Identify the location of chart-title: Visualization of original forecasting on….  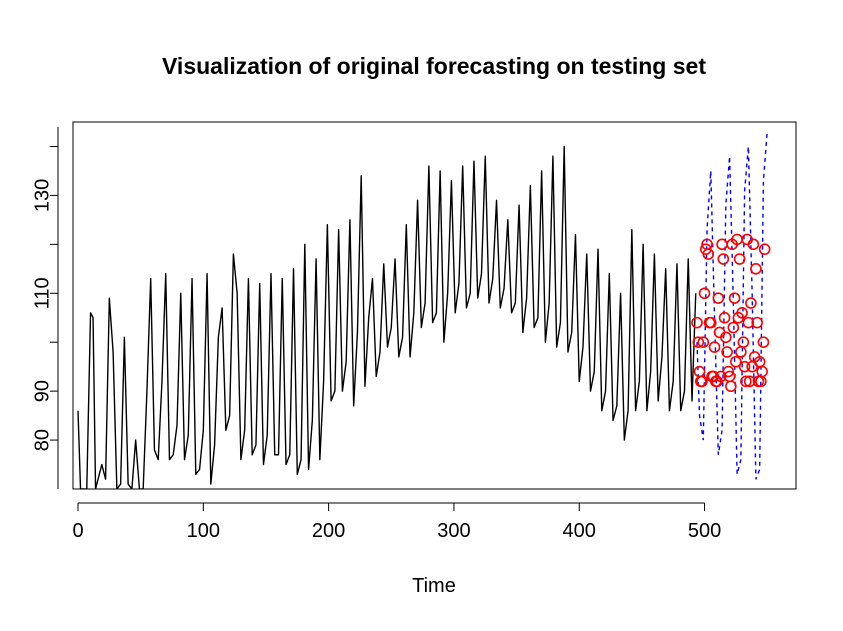
(434, 66).